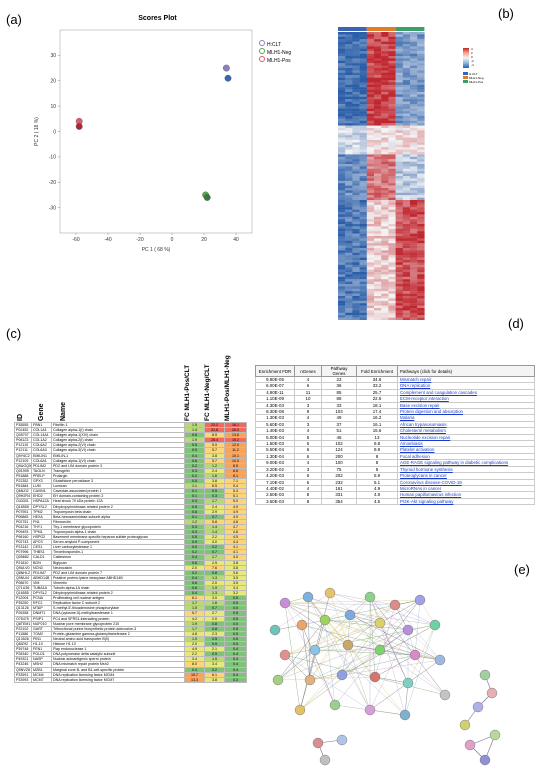  What do you see at coordinates (235, 486) in the screenshot?
I see `cell-pos-neg: 5.4` at bounding box center [235, 486].